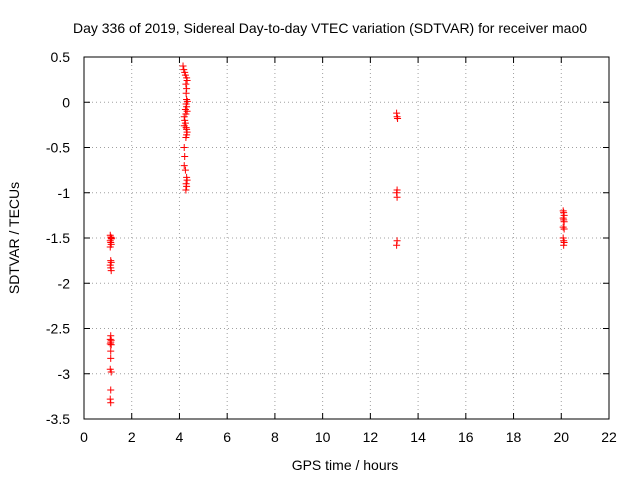 This screenshot has width=640, height=480. What do you see at coordinates (609, 437) in the screenshot?
I see `x-tick-label: 22` at bounding box center [609, 437].